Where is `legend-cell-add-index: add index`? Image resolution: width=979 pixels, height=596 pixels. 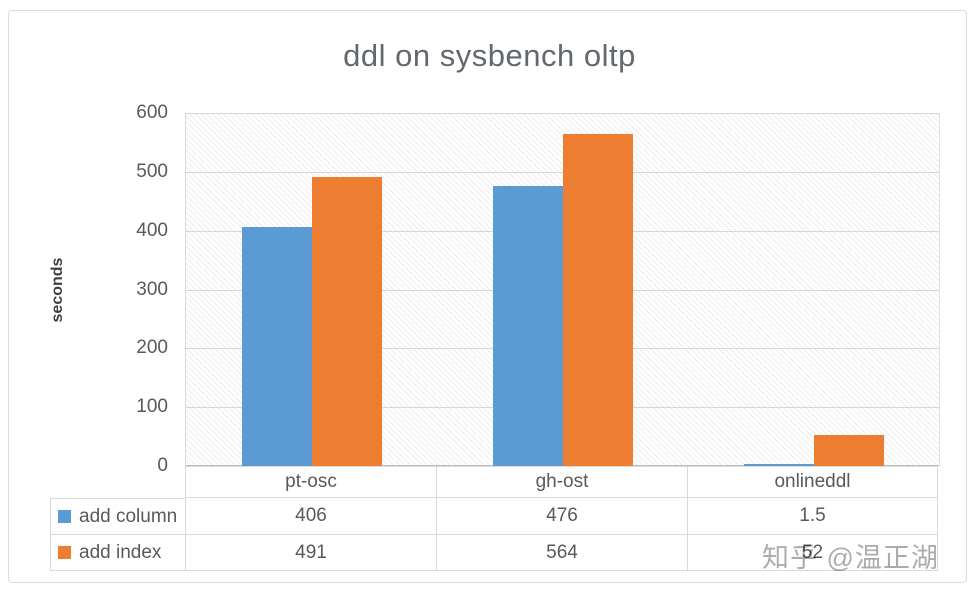 legend-cell-add-index: add index is located at coordinates (117, 553).